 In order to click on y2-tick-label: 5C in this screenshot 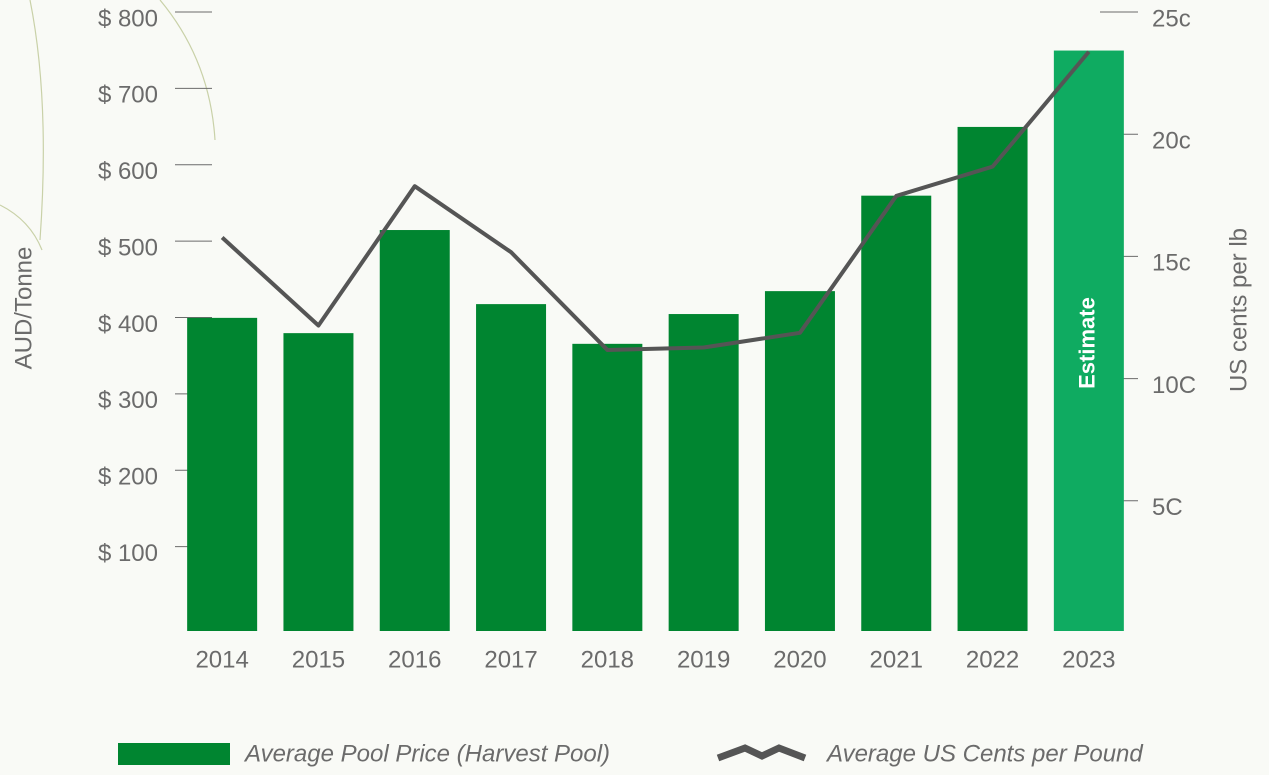, I will do `click(1167, 507)`.